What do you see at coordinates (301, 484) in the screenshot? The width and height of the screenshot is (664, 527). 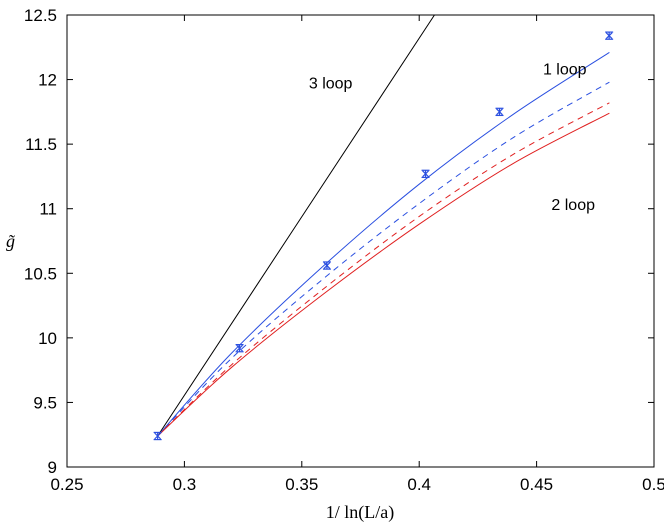 I see `x-tick-label: 0.35` at bounding box center [301, 484].